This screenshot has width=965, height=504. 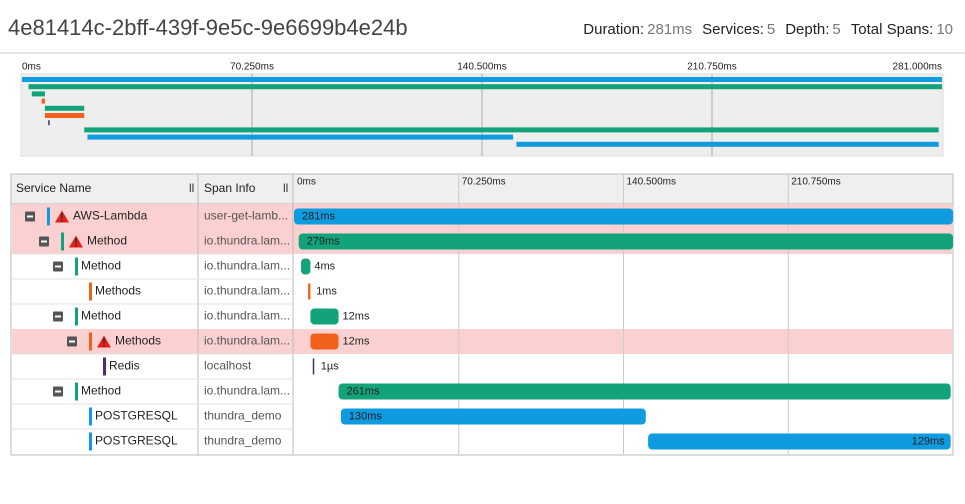 What do you see at coordinates (481, 67) in the screenshot?
I see `minimap-tick-label: 140.500ms` at bounding box center [481, 67].